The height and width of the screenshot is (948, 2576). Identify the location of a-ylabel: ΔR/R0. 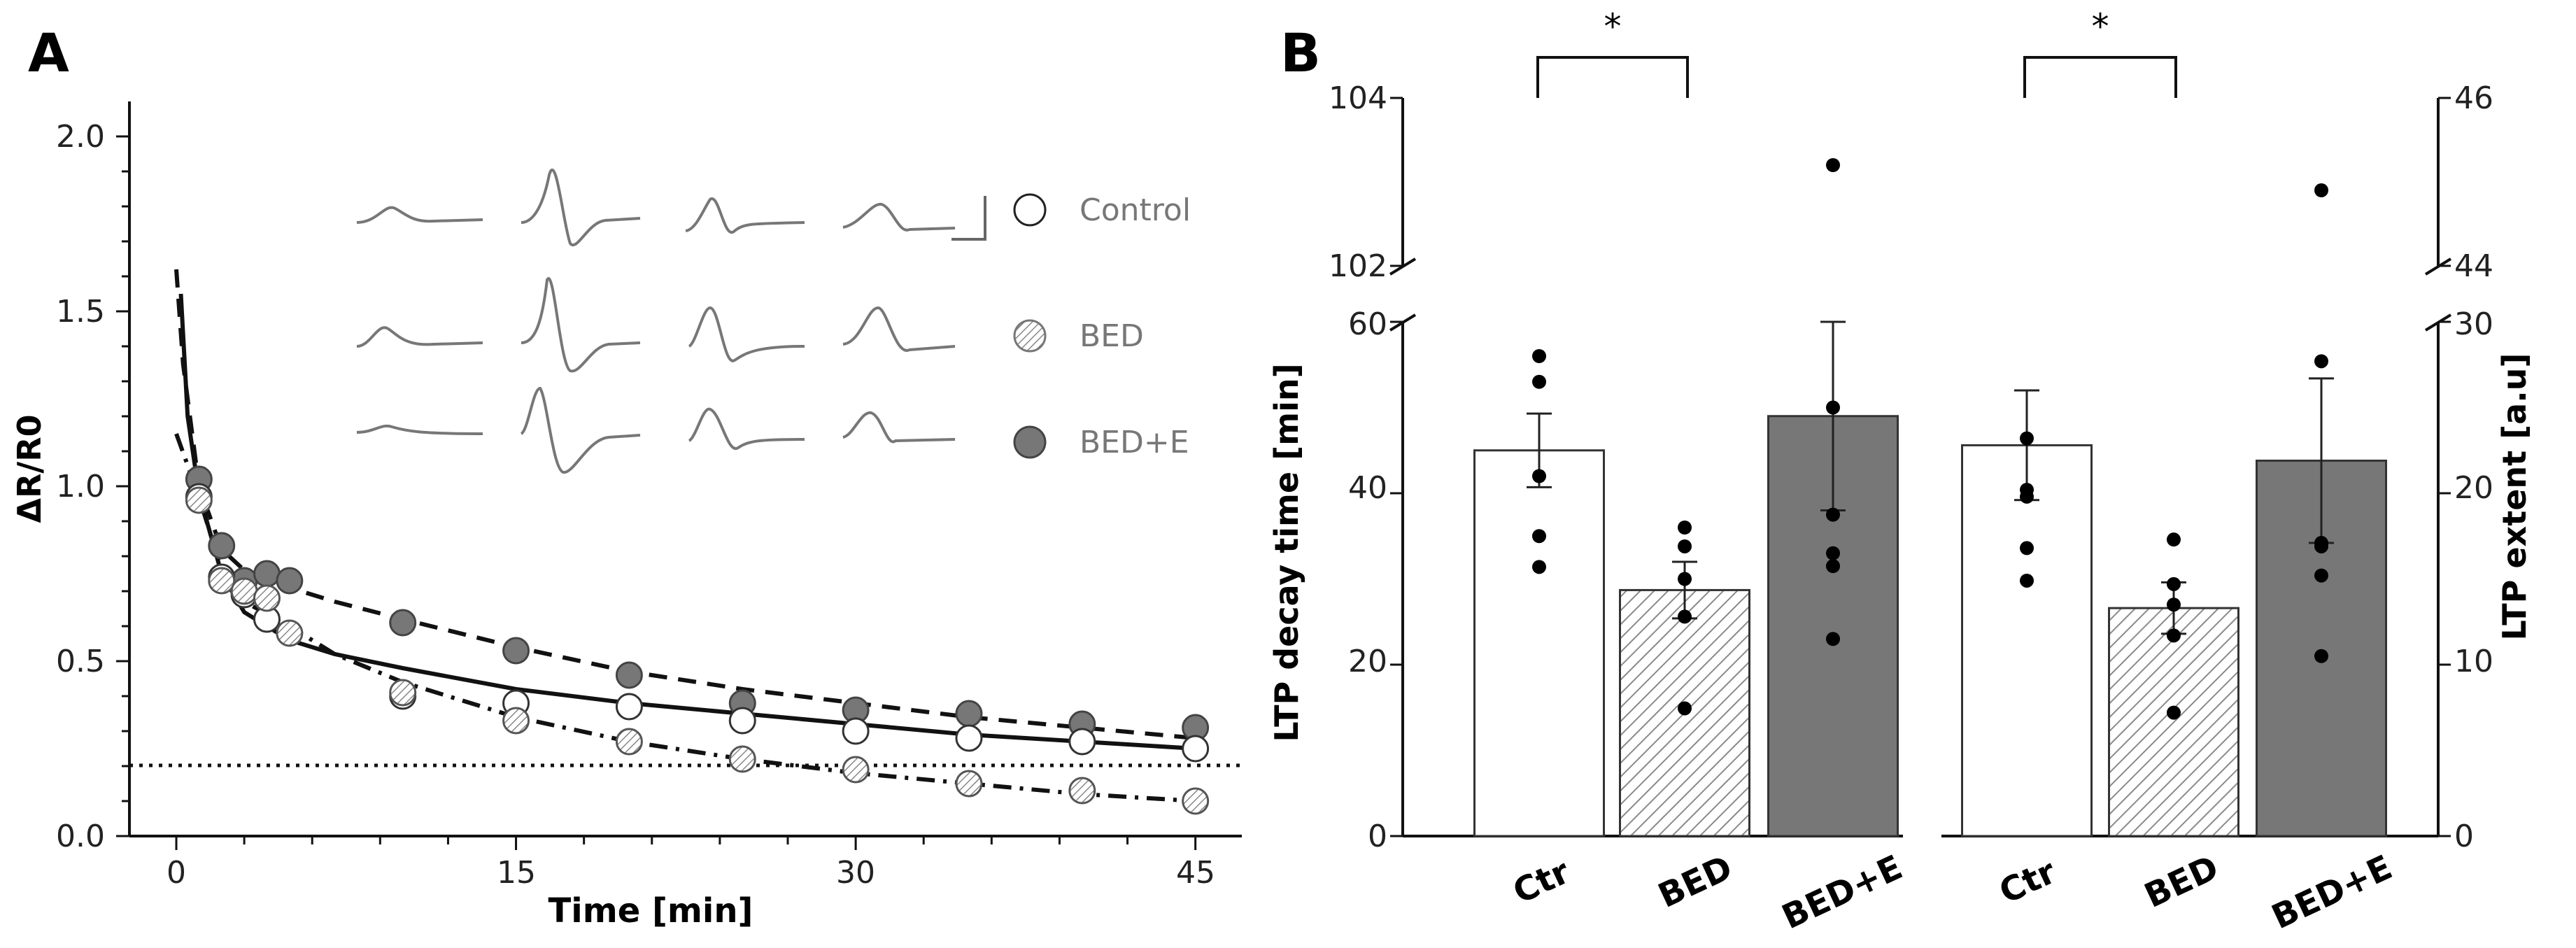
(29, 468).